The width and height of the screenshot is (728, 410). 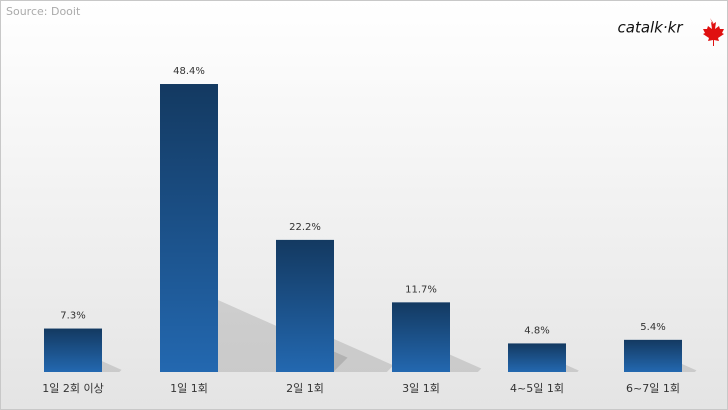 What do you see at coordinates (305, 227) in the screenshot?
I see `value-label: 22.2%` at bounding box center [305, 227].